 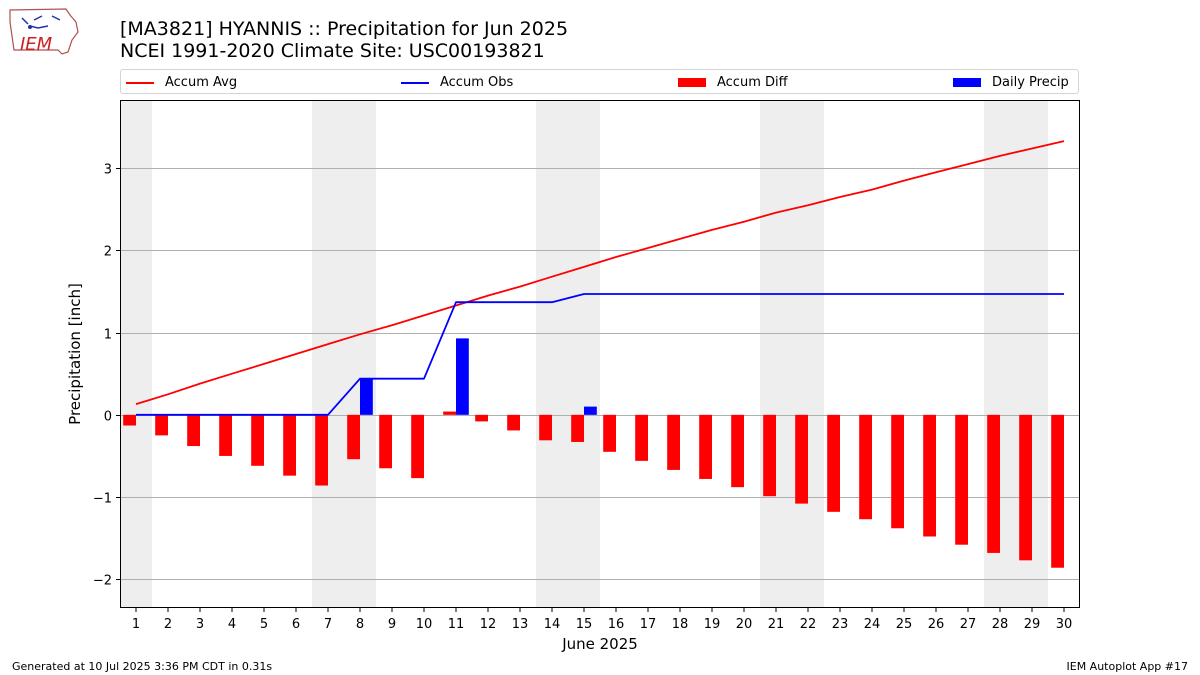 What do you see at coordinates (360, 624) in the screenshot?
I see `x-tick-label: 8` at bounding box center [360, 624].